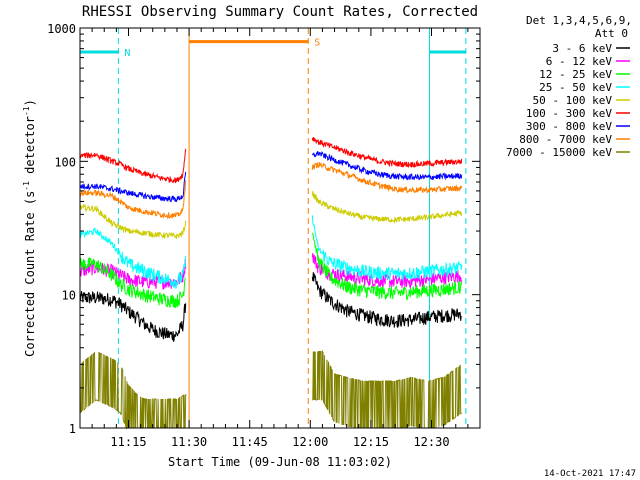  Describe the element at coordinates (575, 87) in the screenshot. I see `legend-label-4: 25 - 50 keV` at that location.